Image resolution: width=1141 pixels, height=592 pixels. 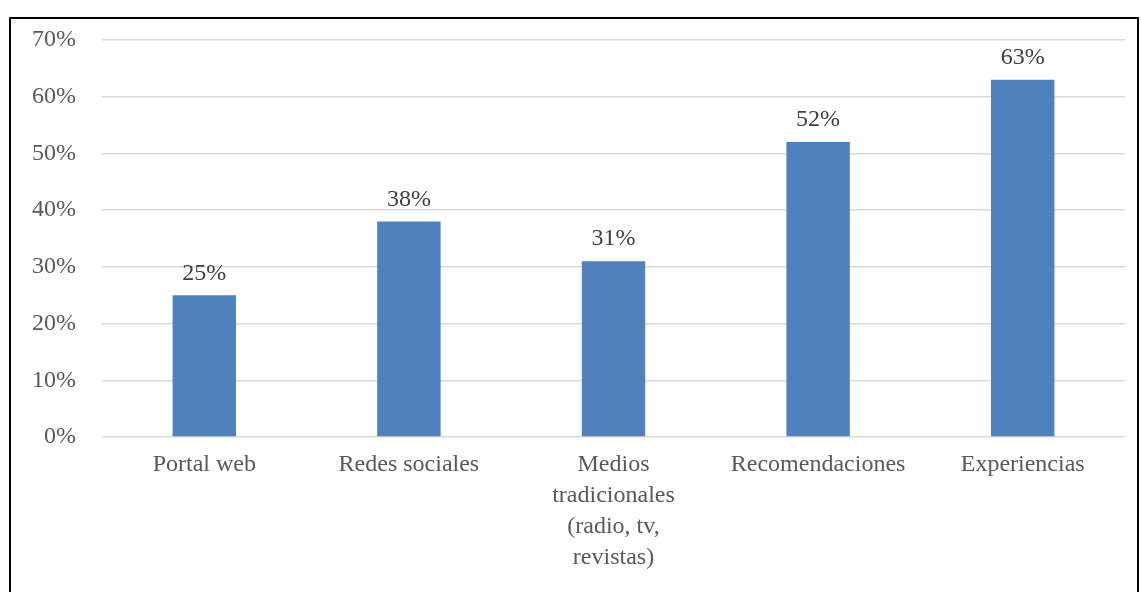 I want to click on y-tick-label: 30%, so click(x=54, y=265).